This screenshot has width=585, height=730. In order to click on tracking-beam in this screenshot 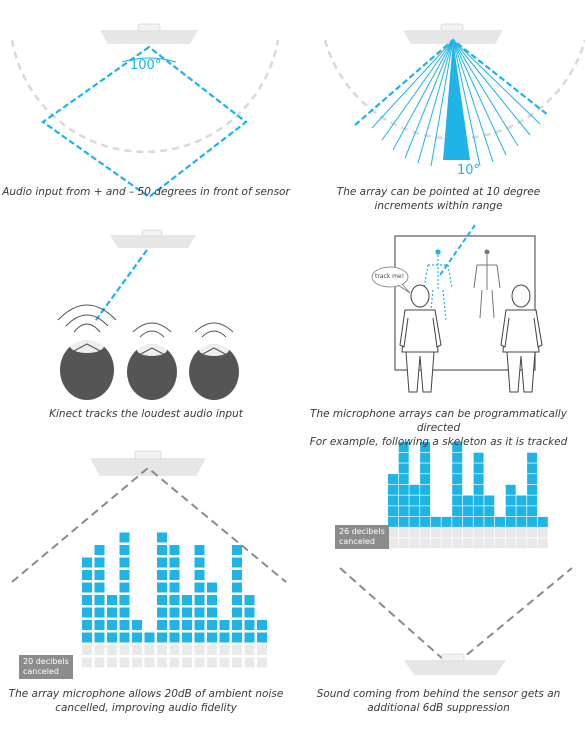, I will do `click(457, 250)`.